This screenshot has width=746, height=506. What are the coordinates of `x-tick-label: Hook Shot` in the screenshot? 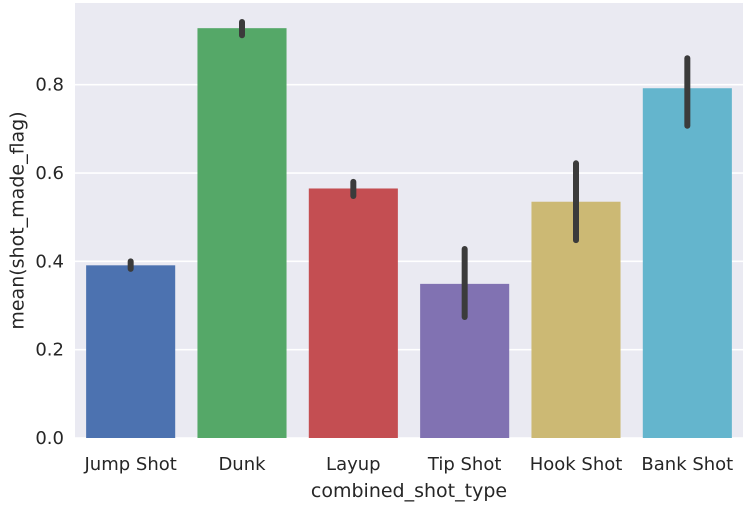 It's located at (576, 464).